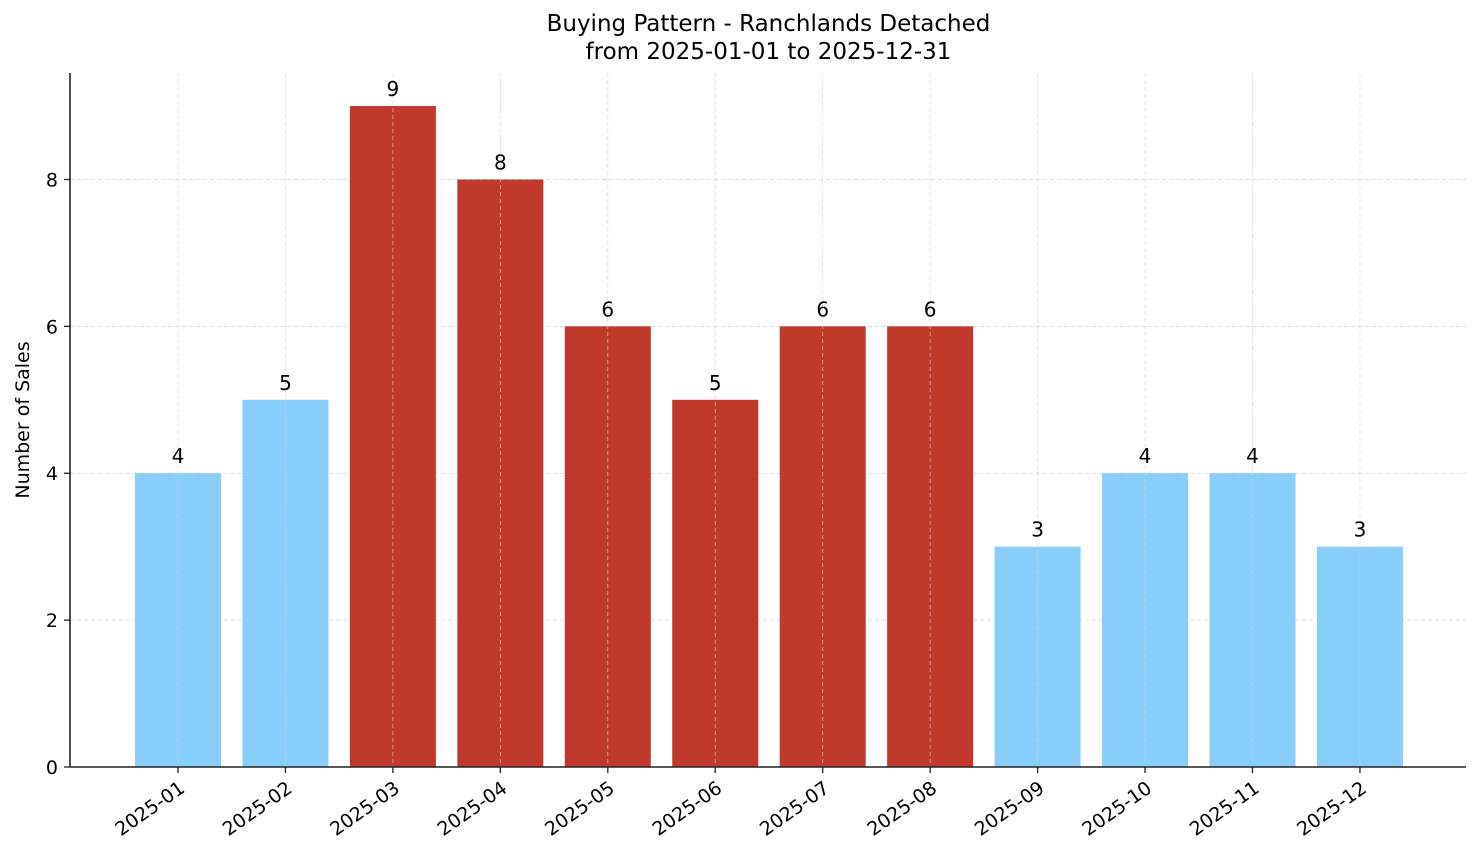 The width and height of the screenshot is (1481, 863). I want to click on x-tick-label: 2025-07, so click(795, 809).